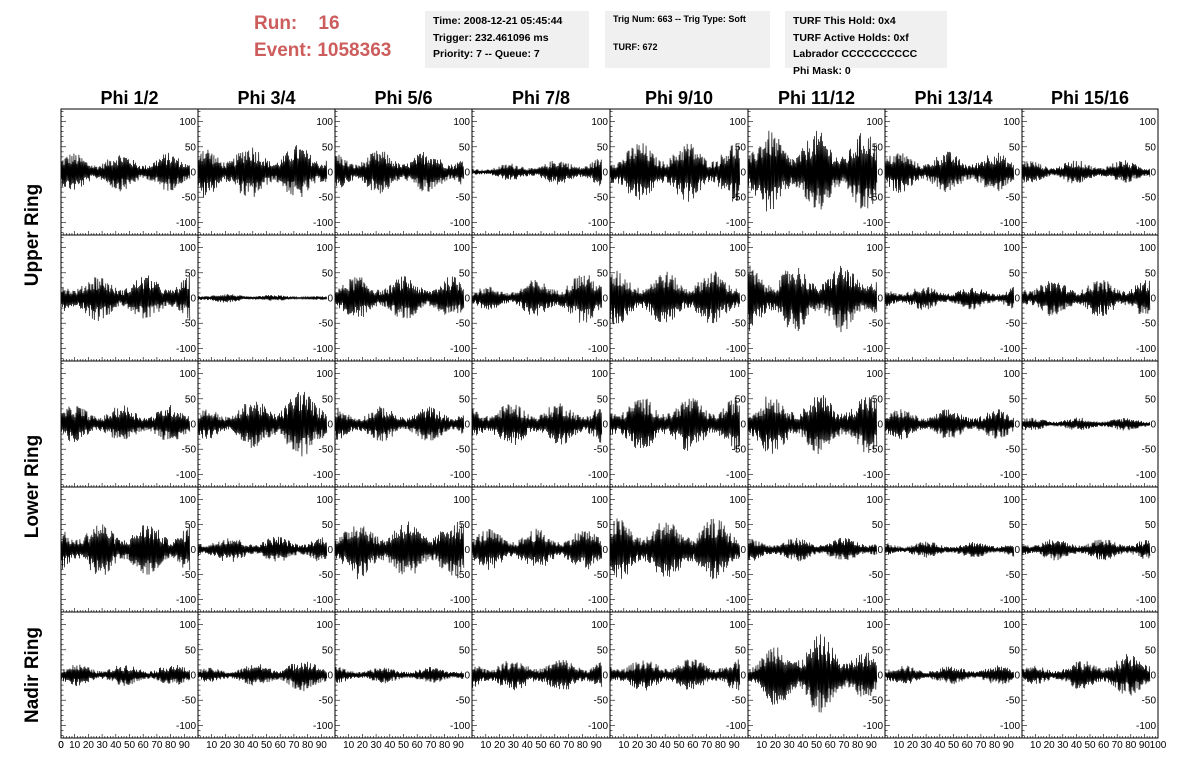 Image resolution: width=1196 pixels, height=772 pixels. Describe the element at coordinates (816, 98) in the screenshot. I see `column-header: Phi 11/12` at that location.